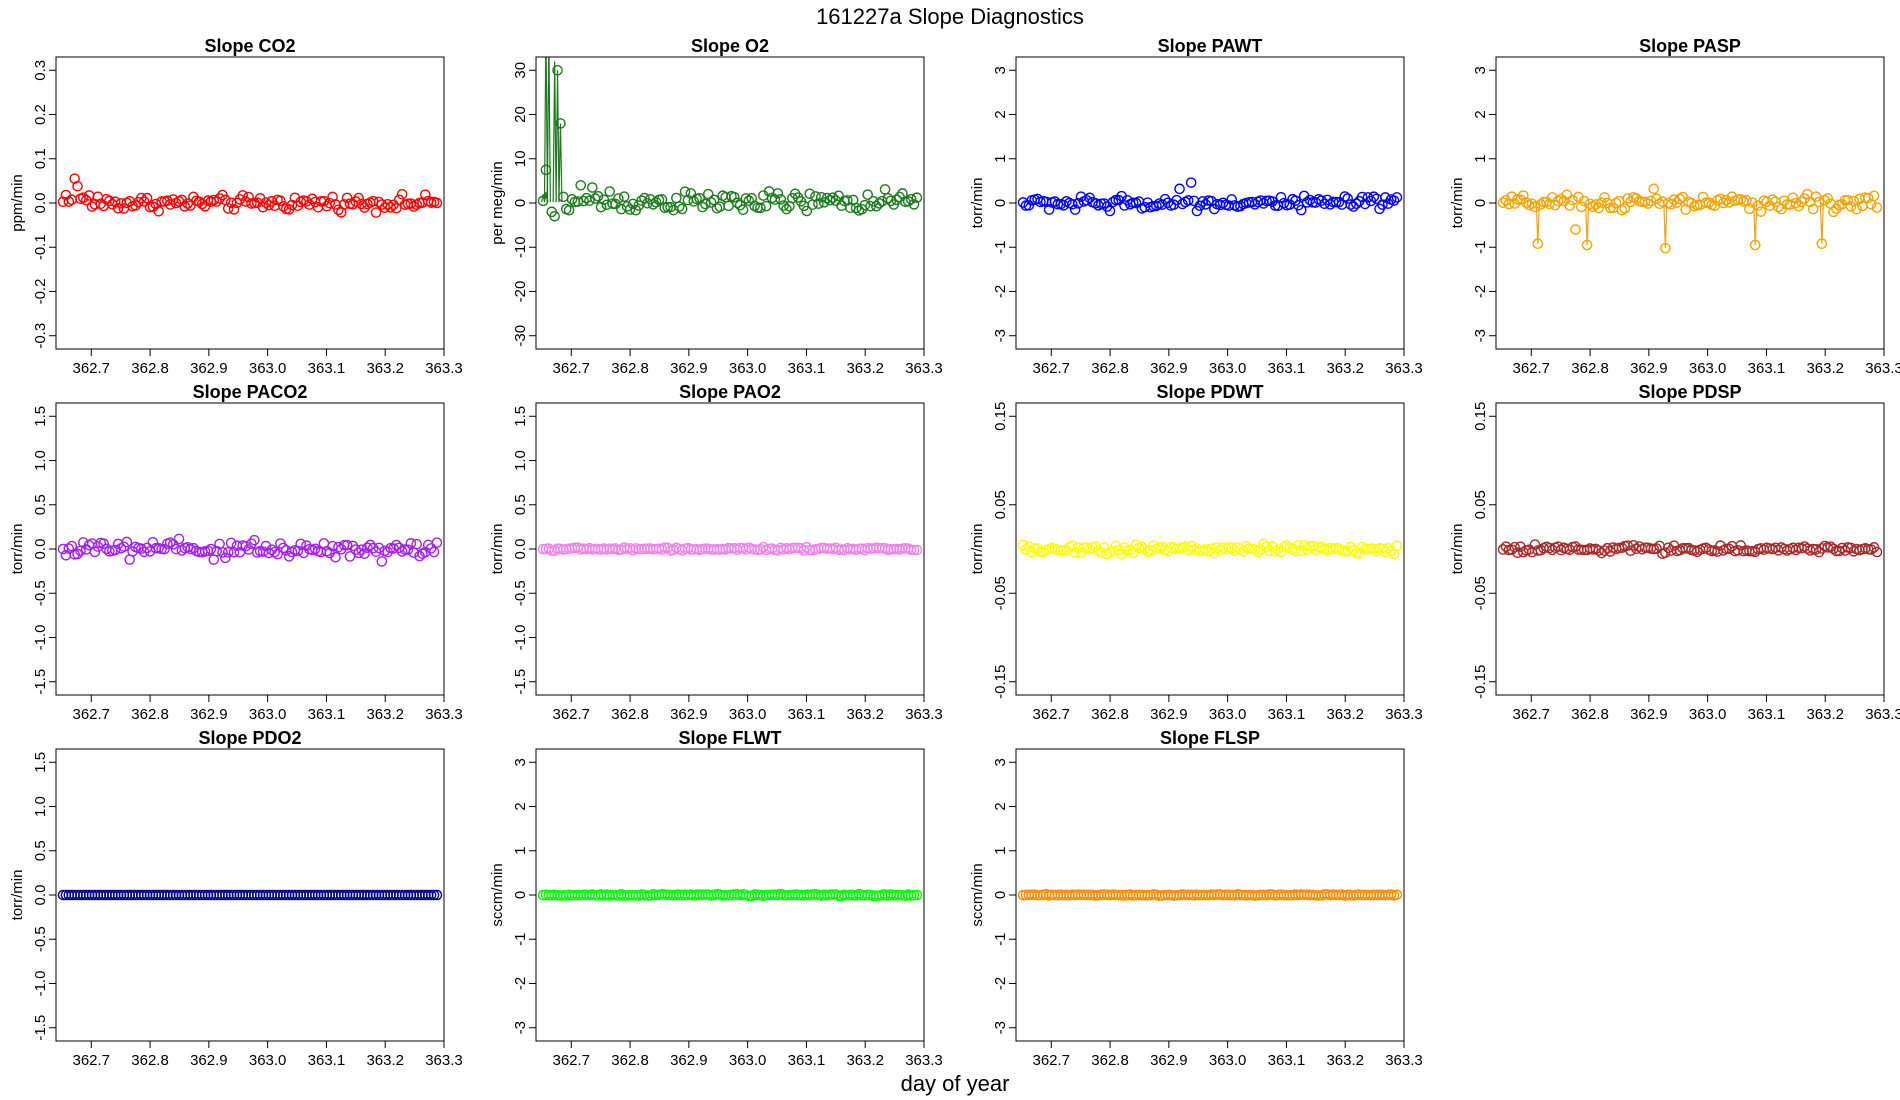  What do you see at coordinates (1825, 714) in the screenshot?
I see `x-tick-label: 363.2` at bounding box center [1825, 714].